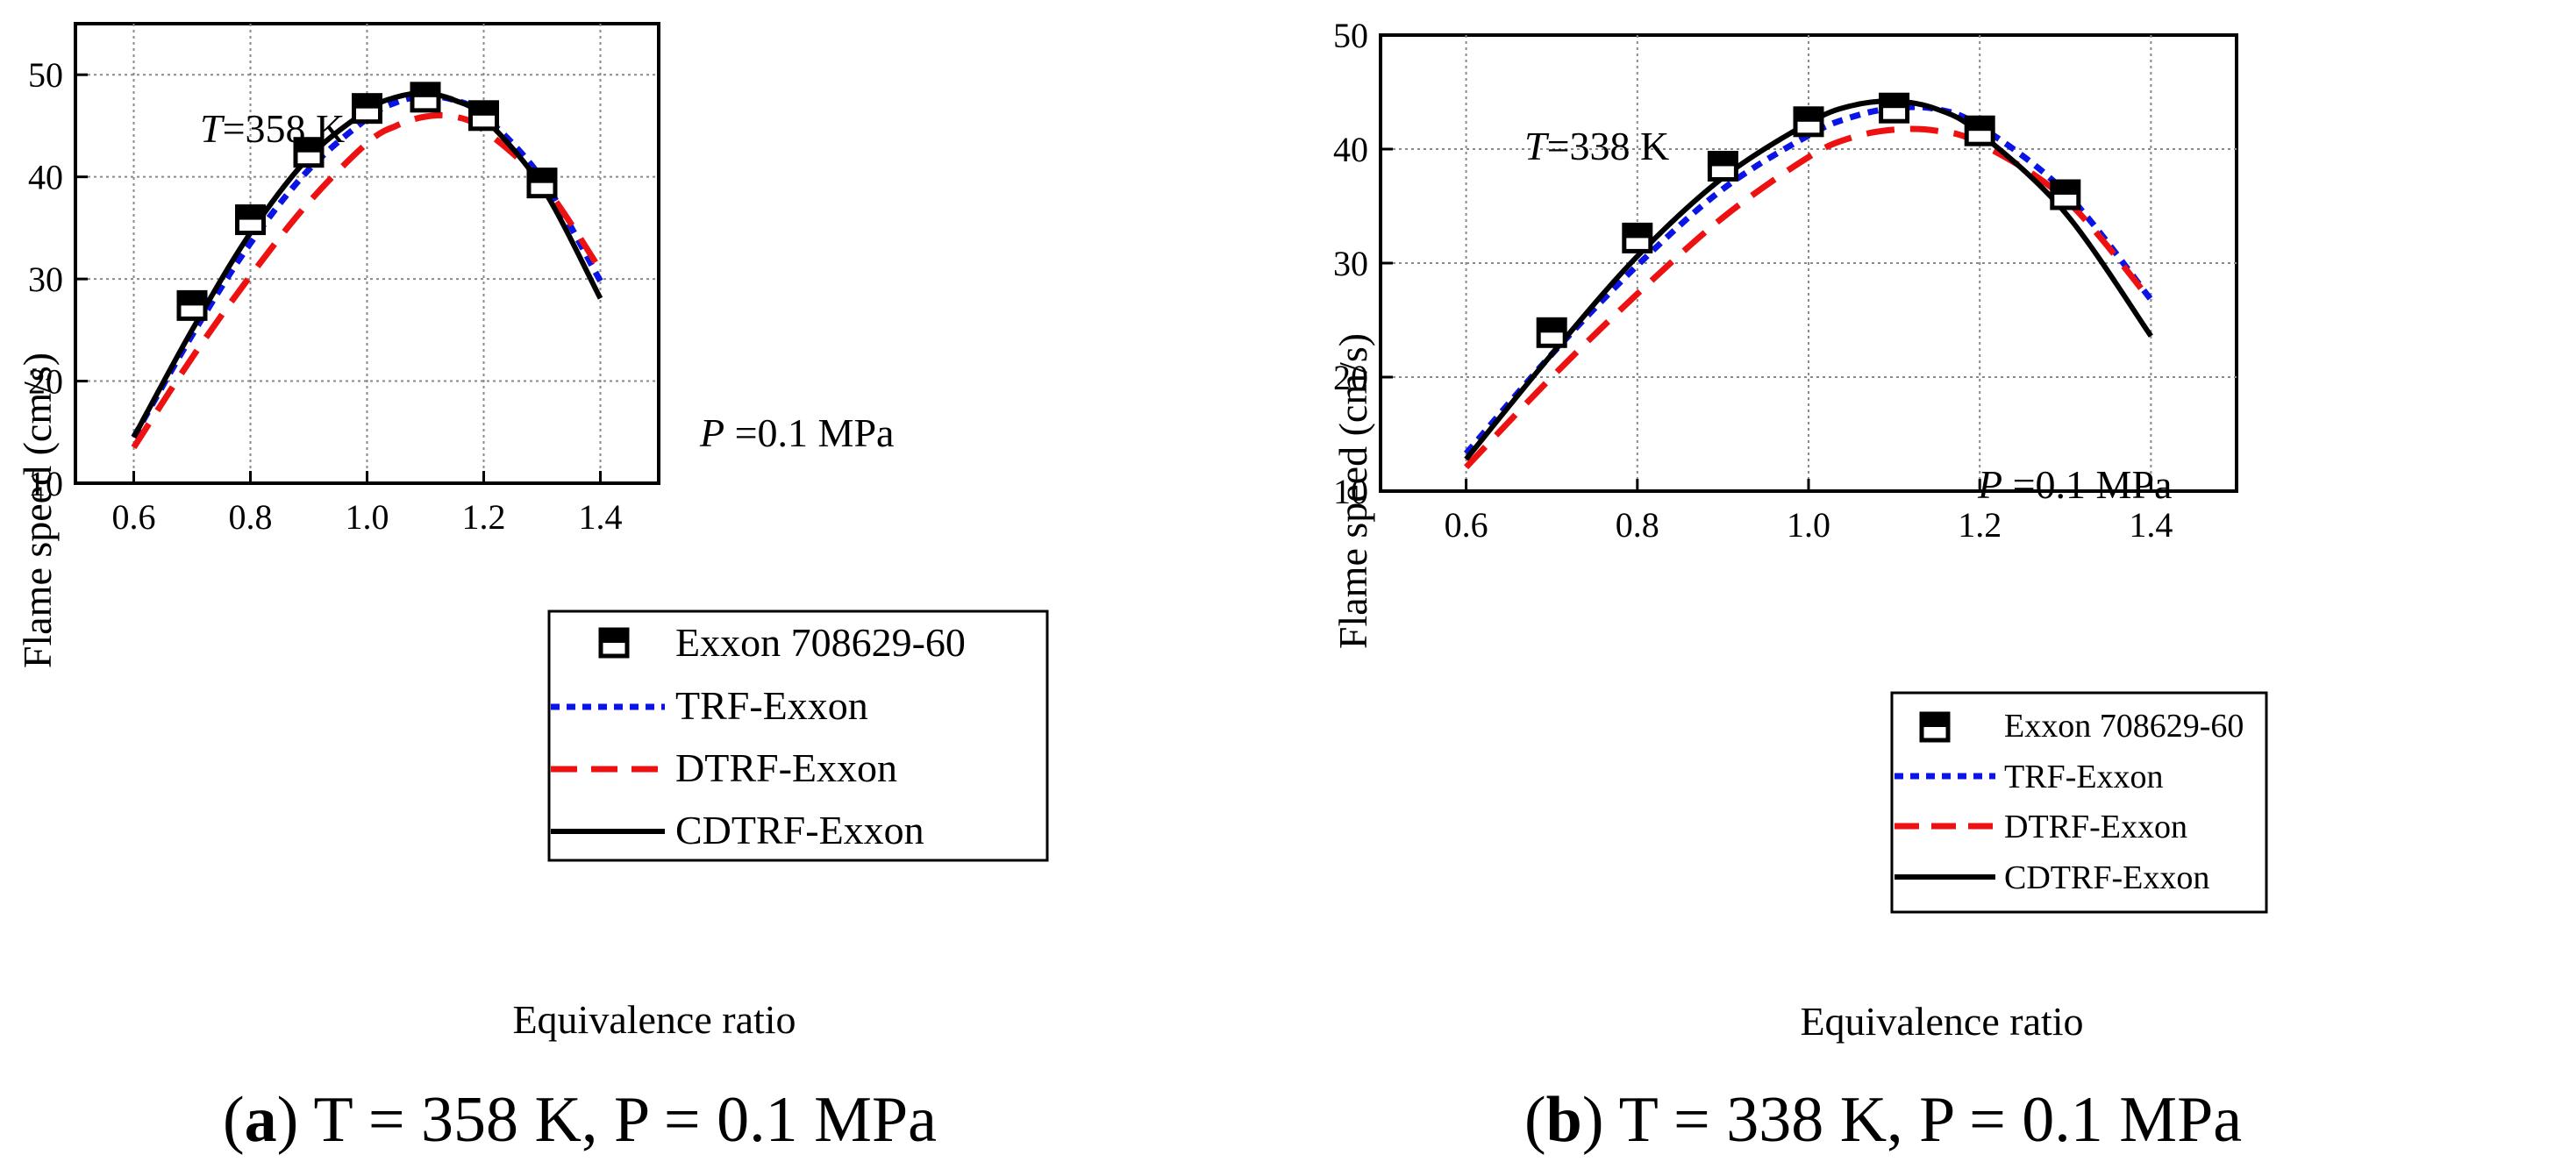 The image size is (2576, 1162). I want to click on temperature-annotation: T=358 K, so click(273, 128).